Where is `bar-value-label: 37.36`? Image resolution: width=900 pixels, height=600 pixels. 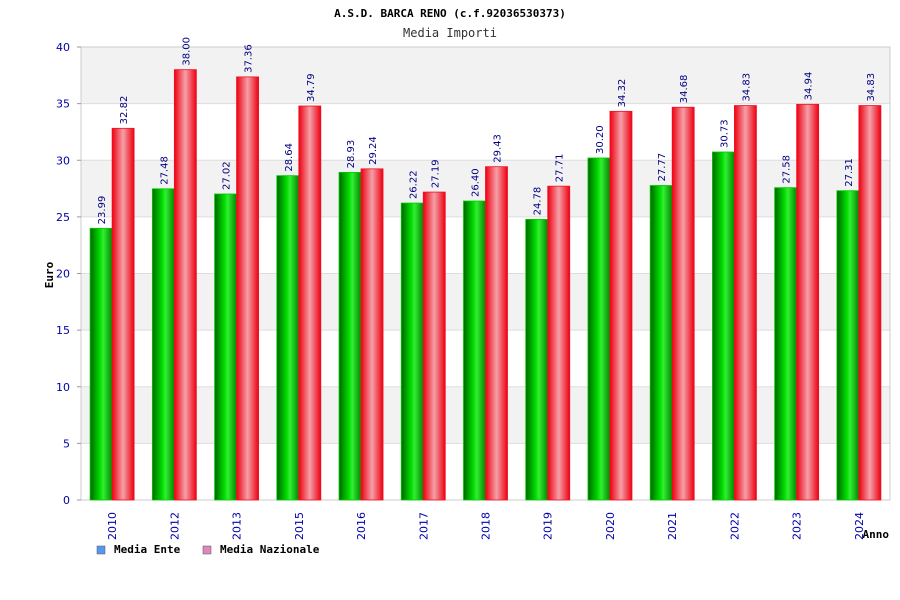
bar-value-label: 37.36 is located at coordinates (249, 58).